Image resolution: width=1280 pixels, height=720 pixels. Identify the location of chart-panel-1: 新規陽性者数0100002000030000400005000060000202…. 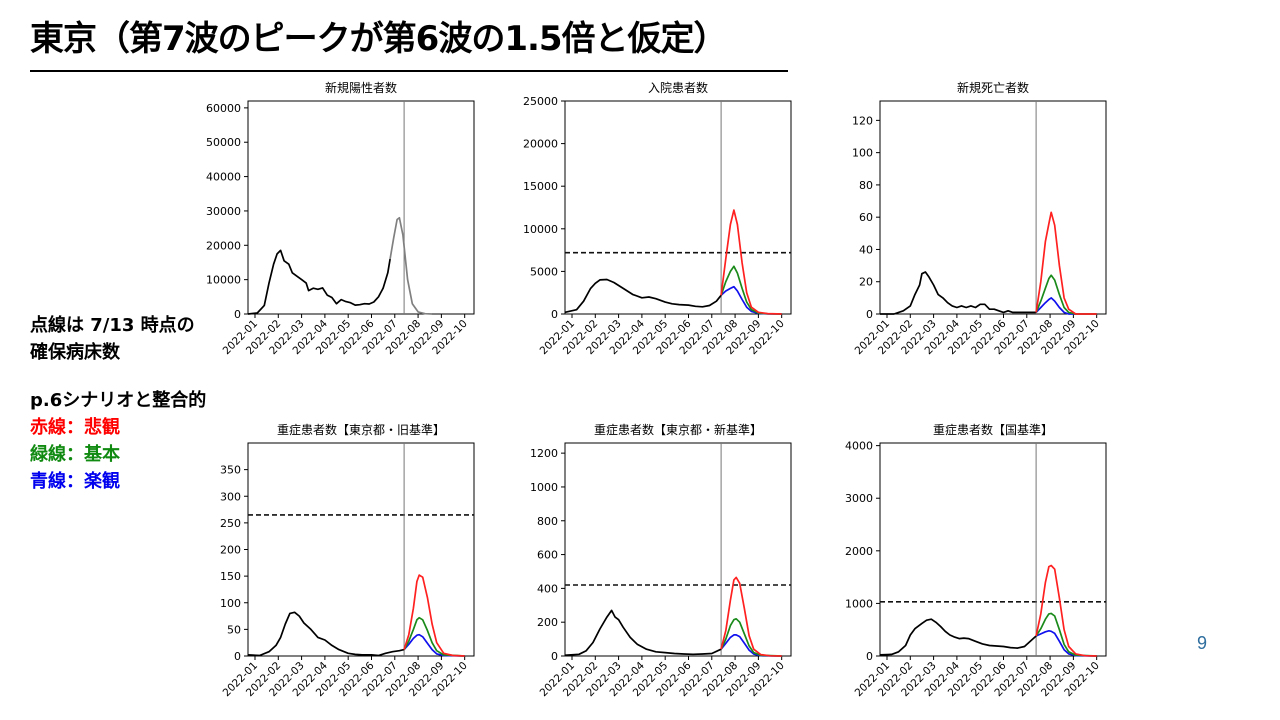
(340, 218).